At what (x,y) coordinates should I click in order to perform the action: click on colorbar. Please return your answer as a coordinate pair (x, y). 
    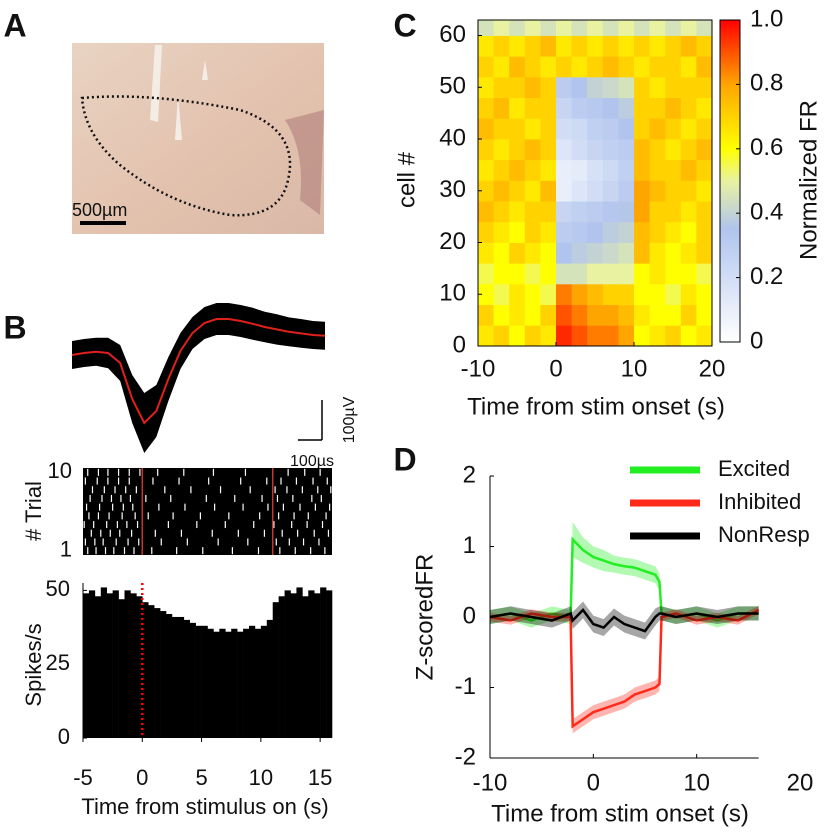
    Looking at the image, I should click on (730, 181).